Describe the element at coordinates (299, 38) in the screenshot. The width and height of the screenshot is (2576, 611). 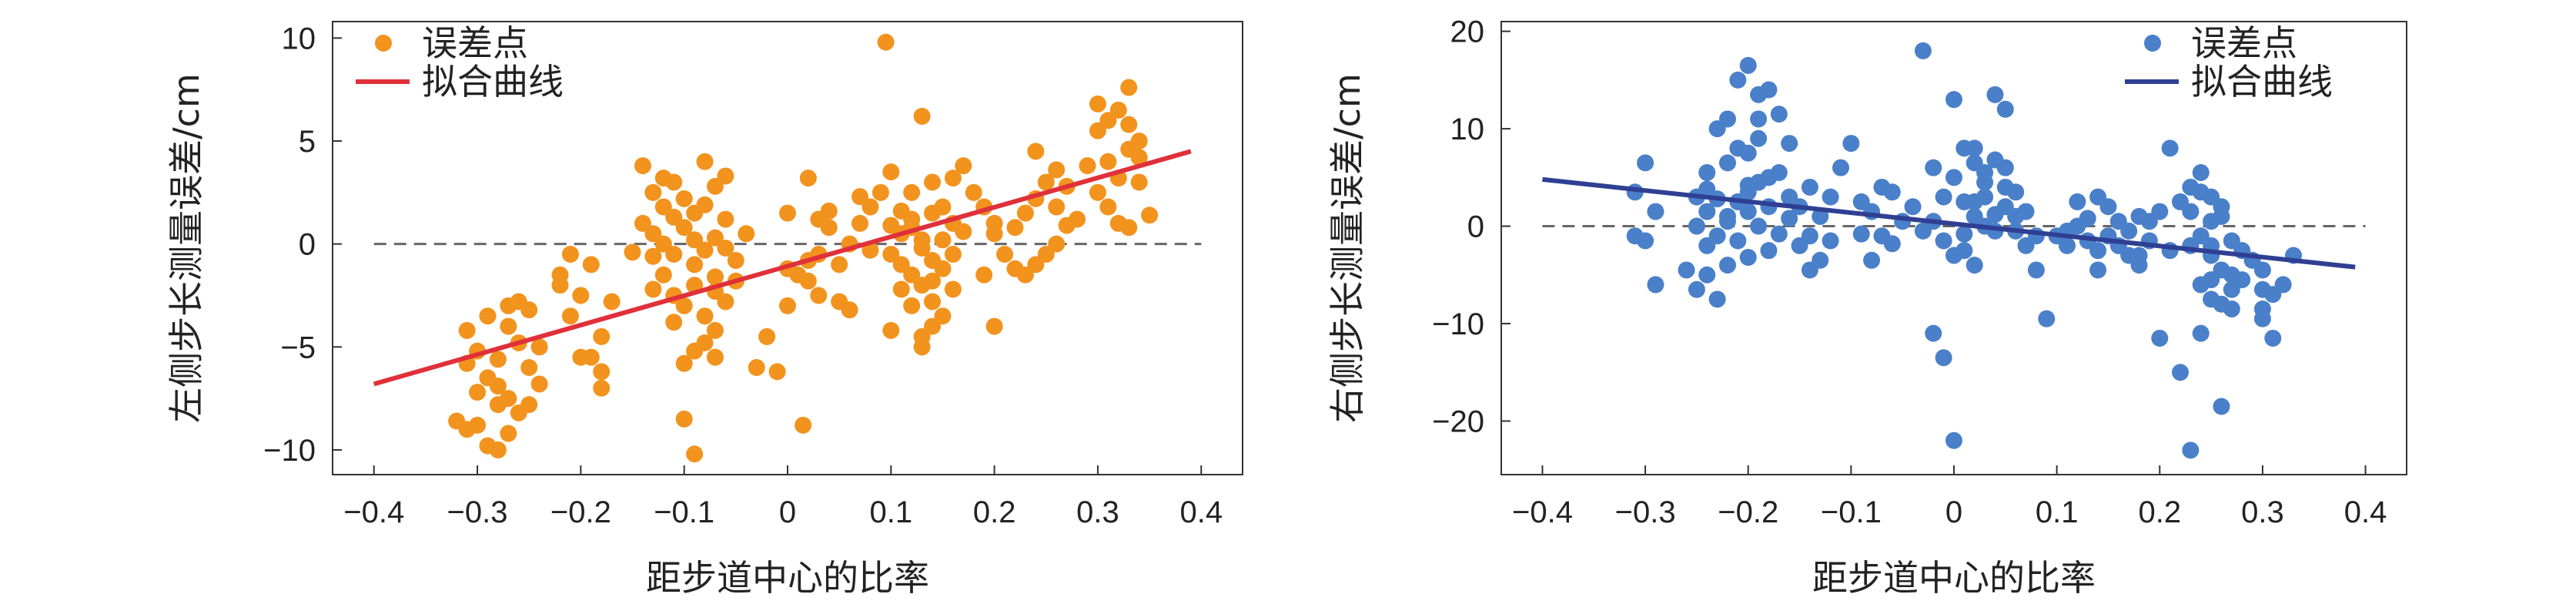
I see `y-tick-label: 10` at that location.